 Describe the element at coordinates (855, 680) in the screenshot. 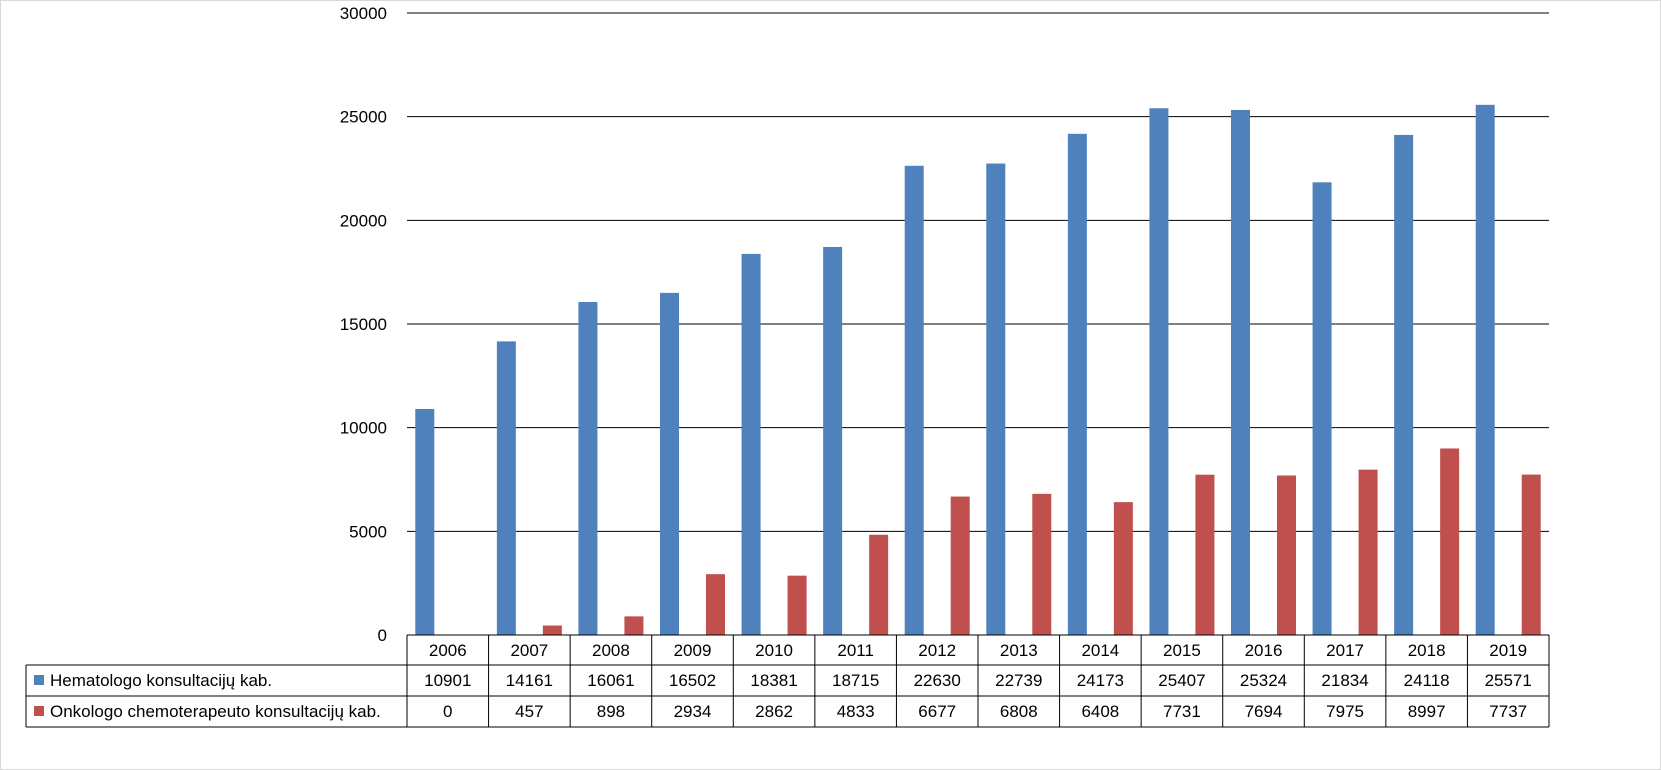

I see `data-table-value: 18715` at that location.